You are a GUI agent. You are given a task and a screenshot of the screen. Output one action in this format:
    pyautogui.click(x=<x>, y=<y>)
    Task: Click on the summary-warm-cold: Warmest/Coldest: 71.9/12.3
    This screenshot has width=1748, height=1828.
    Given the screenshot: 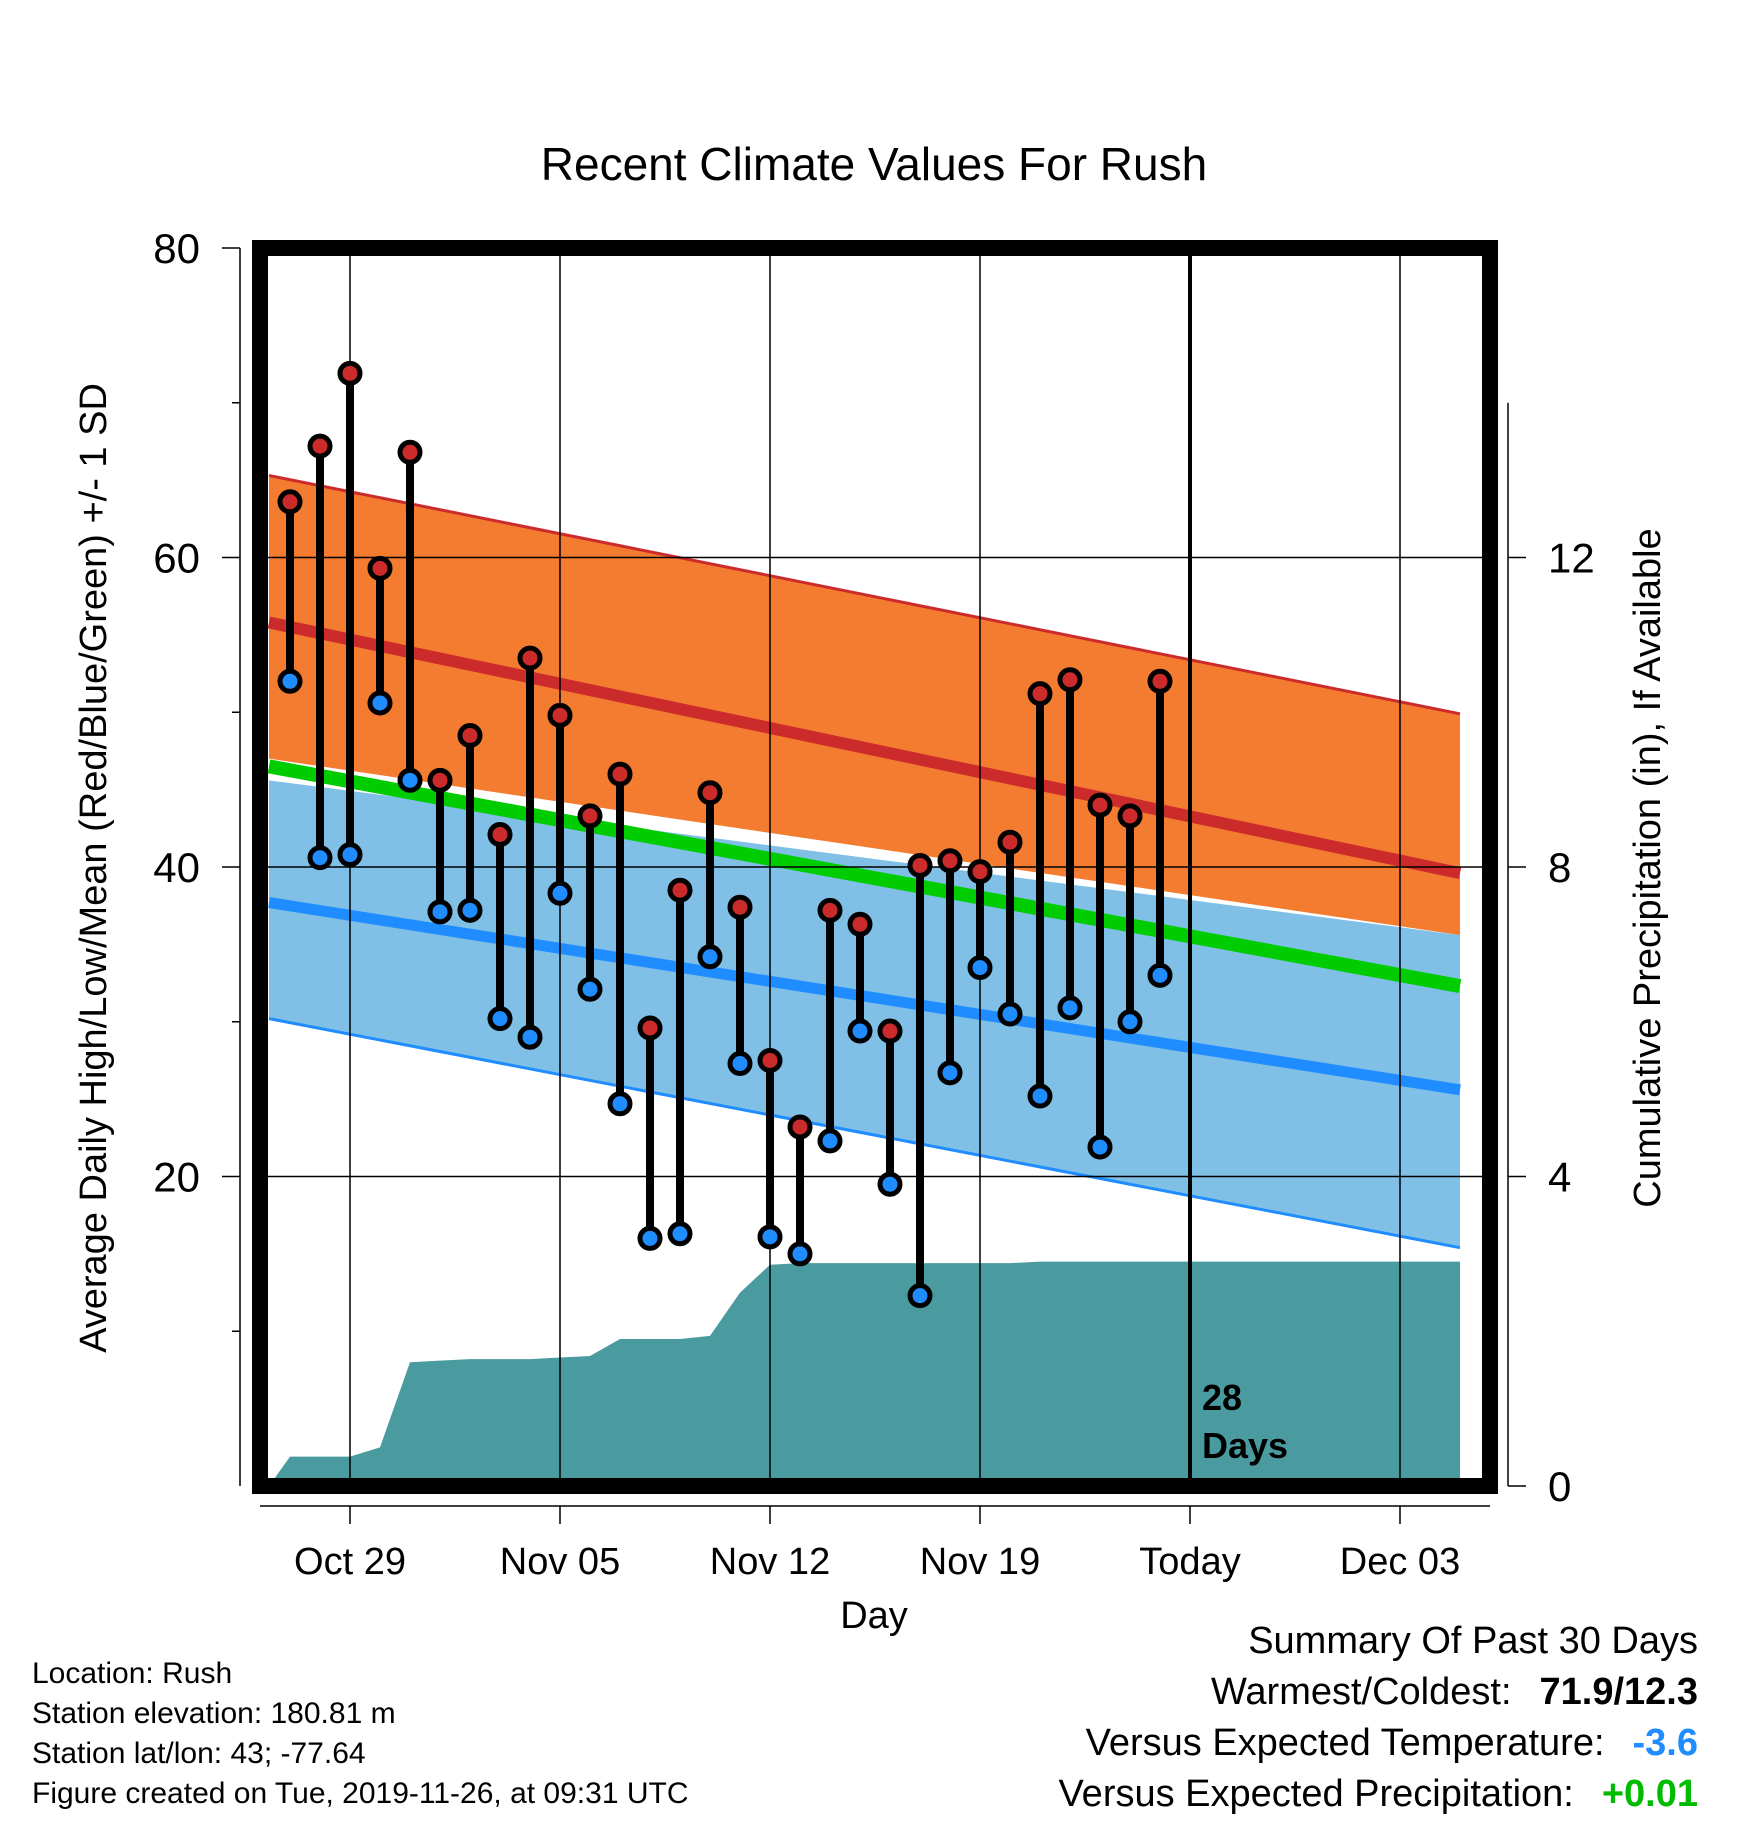 What is the action you would take?
    pyautogui.click(x=1378, y=1692)
    